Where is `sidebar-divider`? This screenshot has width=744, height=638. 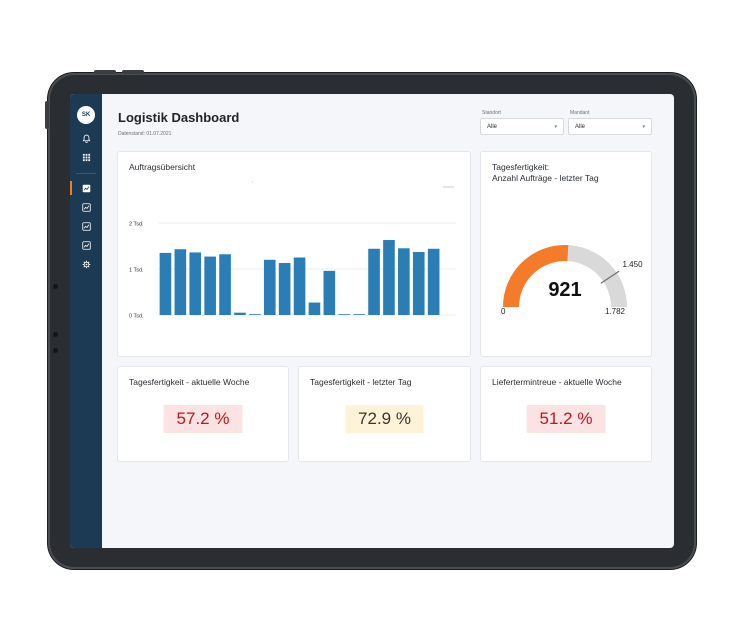
sidebar-divider is located at coordinates (86, 173).